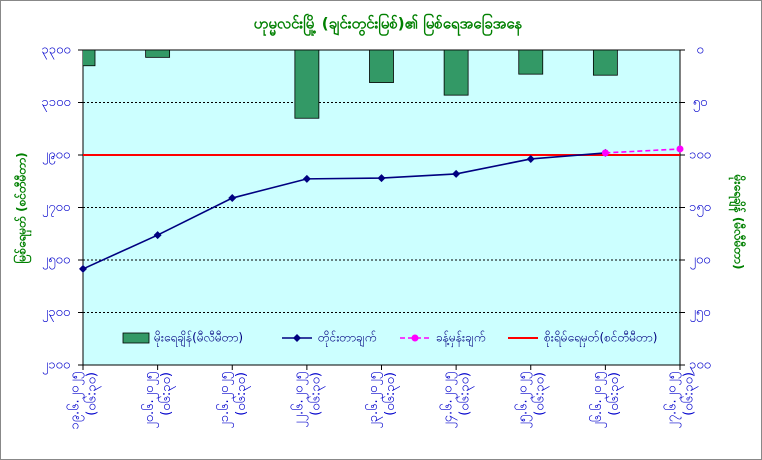  Describe the element at coordinates (55, 103) in the screenshot. I see `y-tick-label: ၃၁၀၀` at that location.